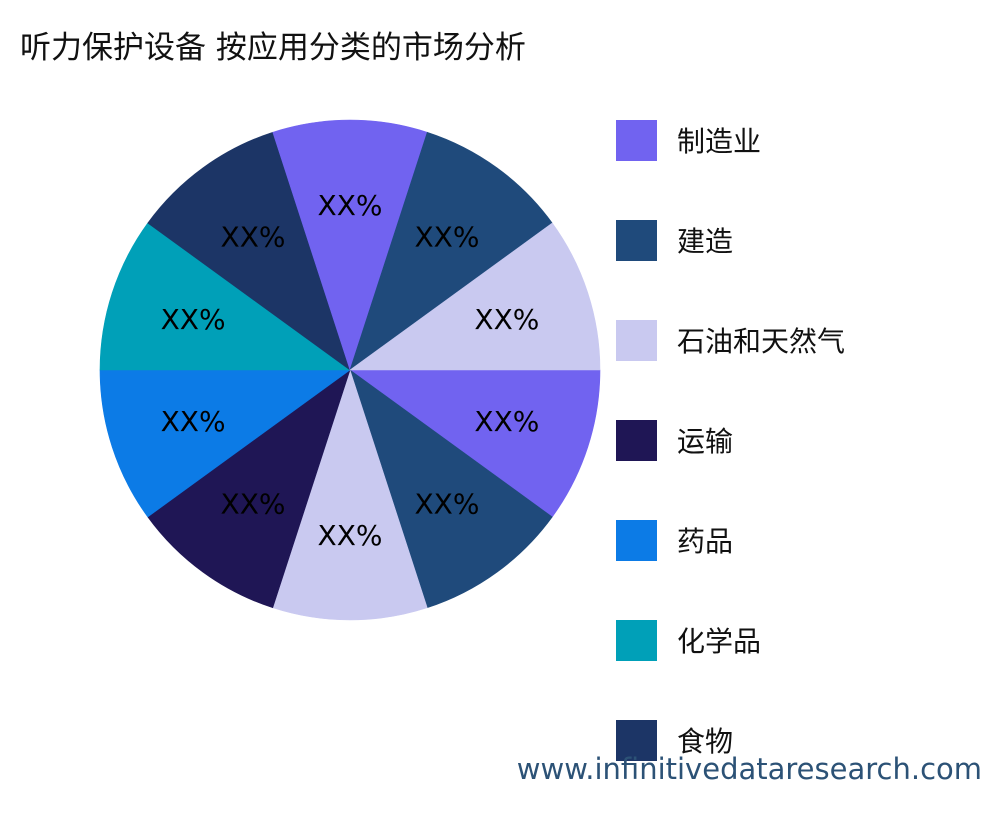 The width and height of the screenshot is (1000, 819). I want to click on slice-label-2: XX%, so click(446, 503).